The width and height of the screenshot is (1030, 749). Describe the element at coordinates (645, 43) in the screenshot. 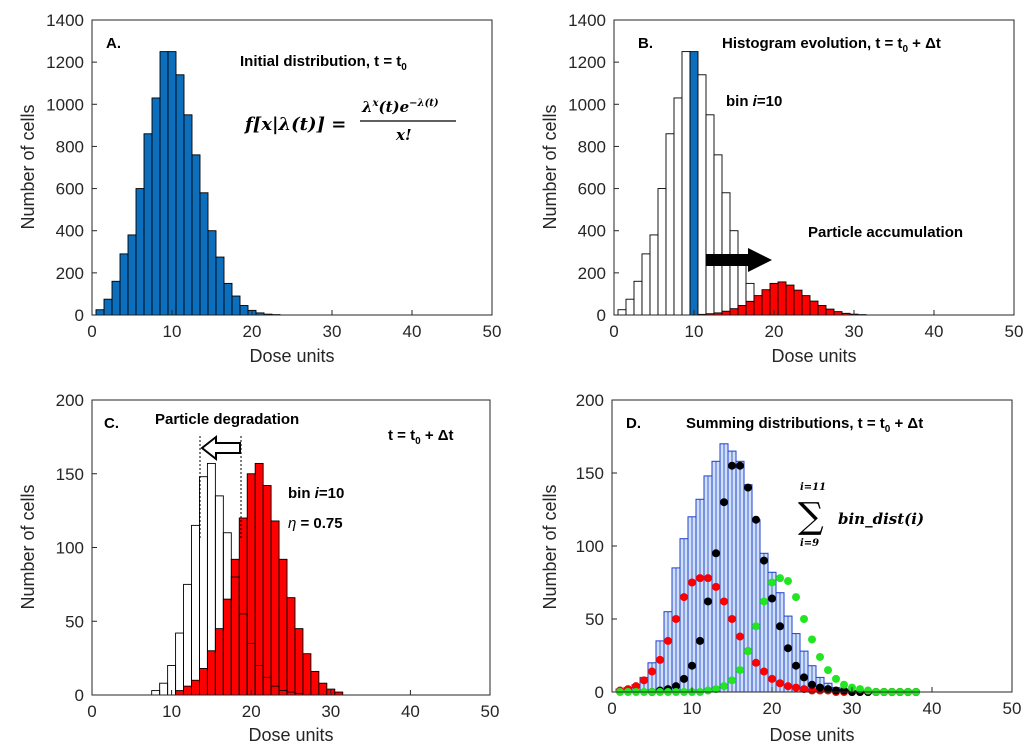

I see `panel-b-label: B.` at that location.